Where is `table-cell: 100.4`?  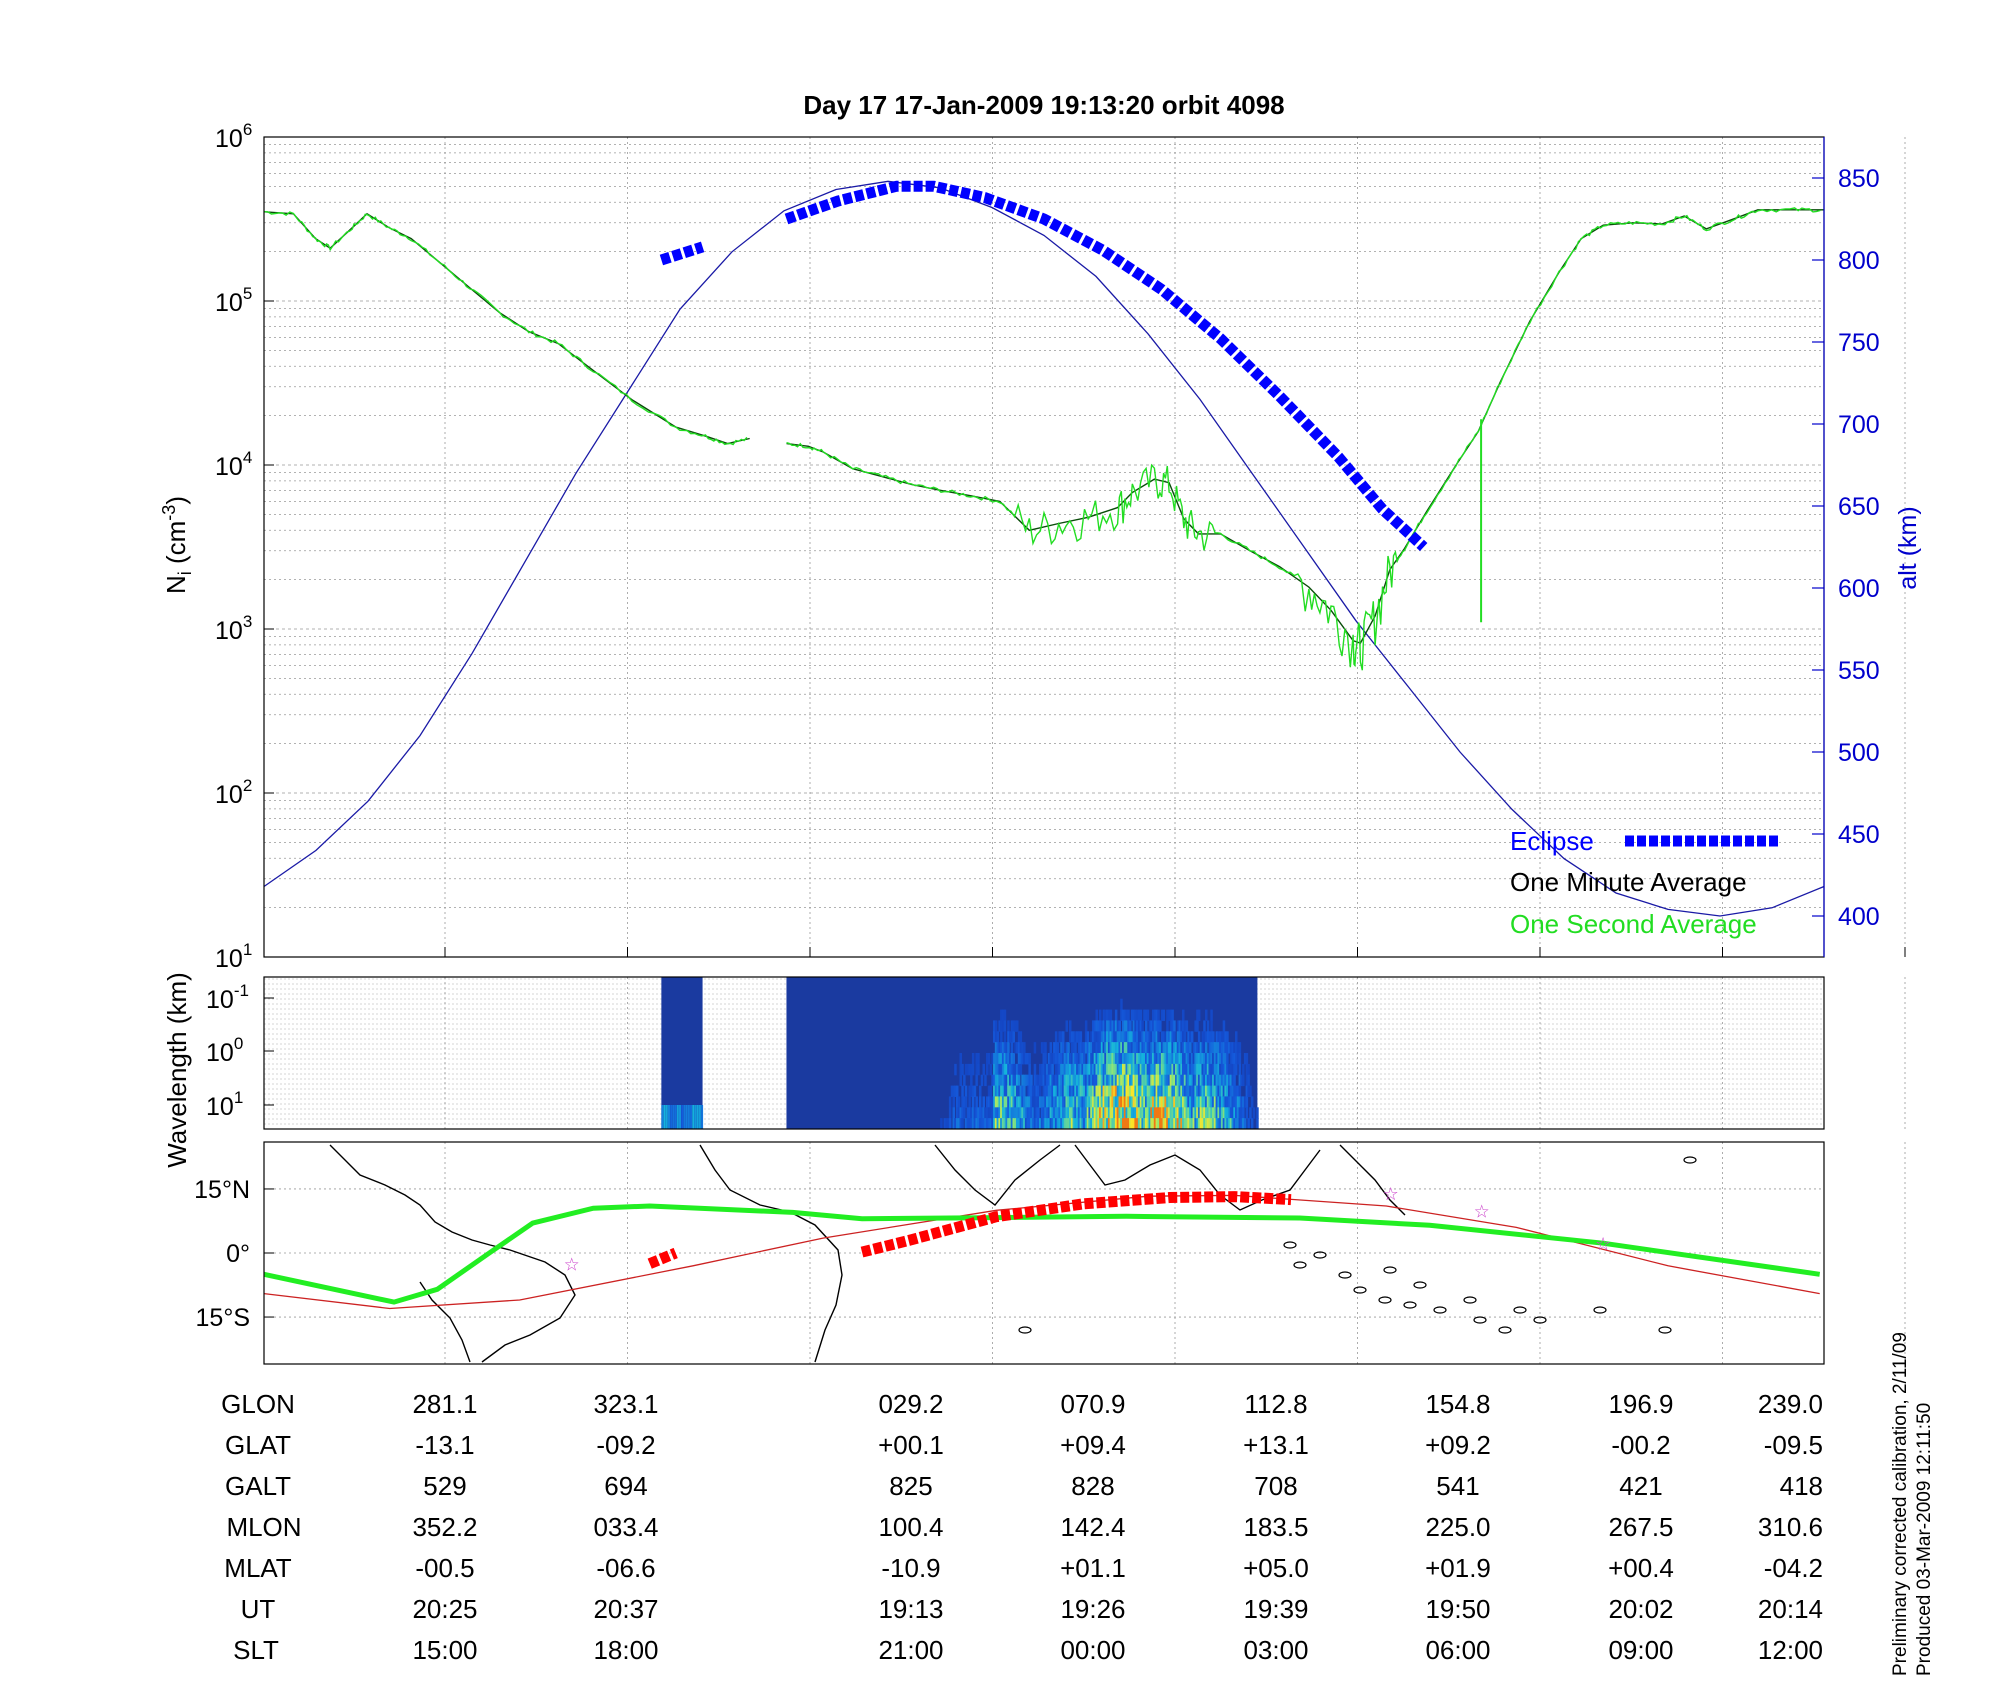 table-cell: 100.4 is located at coordinates (910, 1527).